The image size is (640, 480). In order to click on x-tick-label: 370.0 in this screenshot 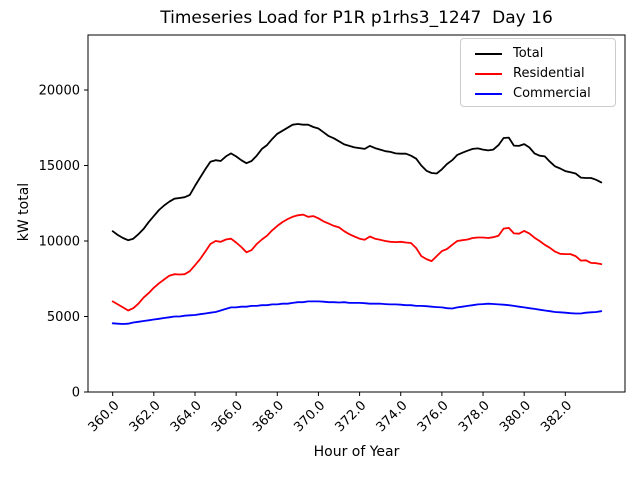, I will do `click(309, 416)`.